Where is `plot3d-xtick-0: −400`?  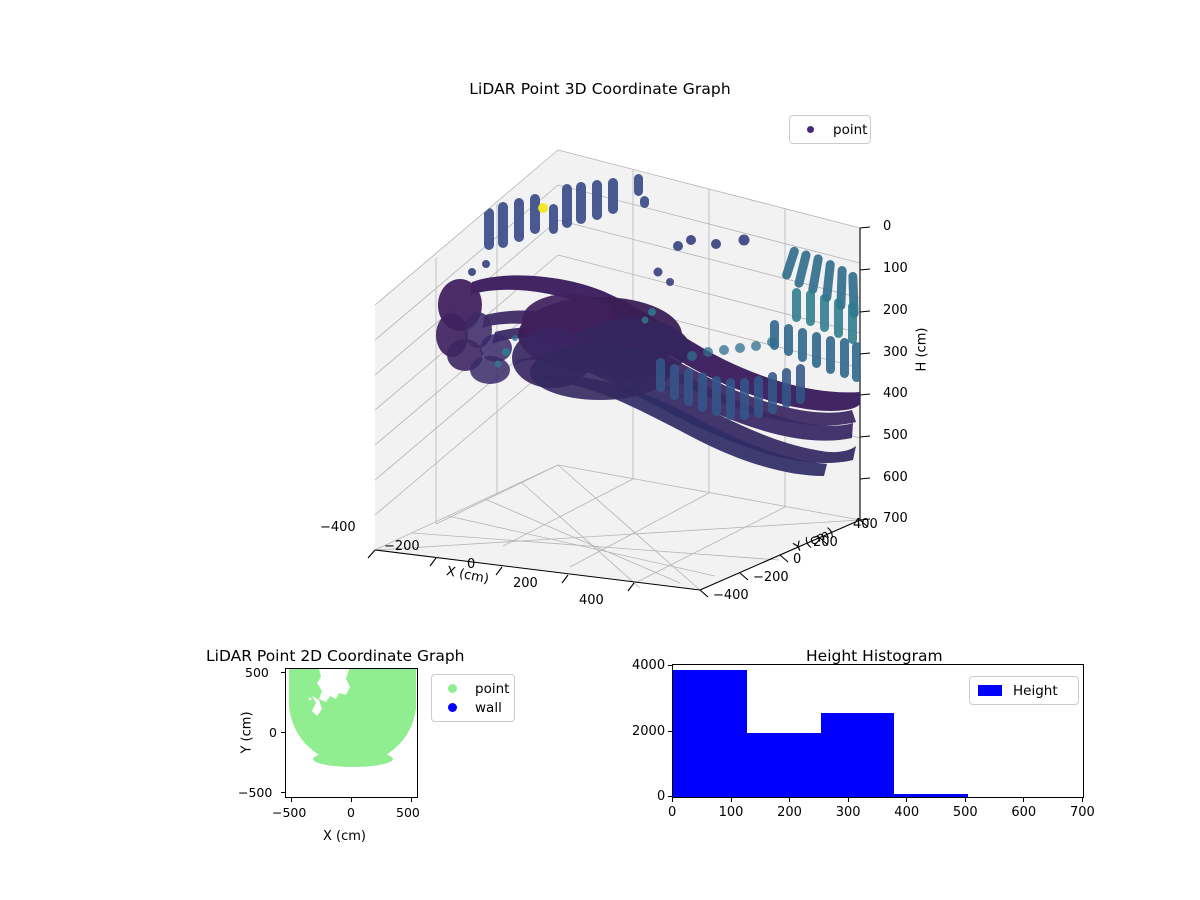 plot3d-xtick-0: −400 is located at coordinates (338, 527).